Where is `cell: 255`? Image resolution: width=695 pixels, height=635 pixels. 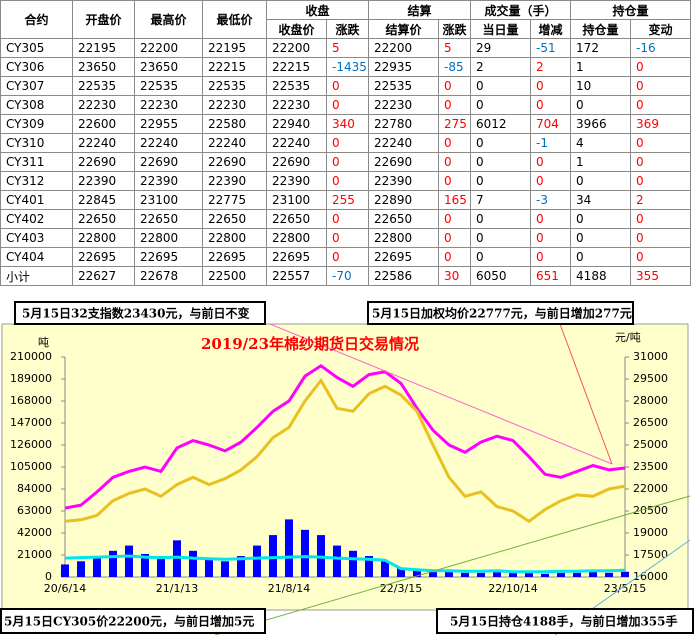 cell: 255 is located at coordinates (347, 200).